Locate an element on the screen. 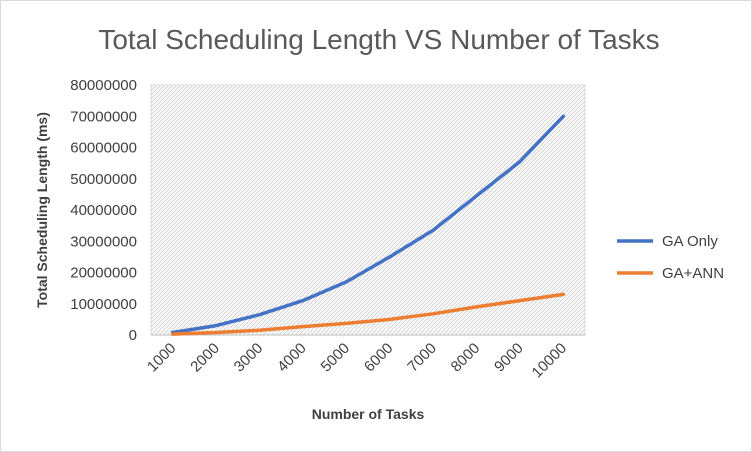 This screenshot has height=452, width=752. y-tick-label: 40000000 is located at coordinates (103, 210).